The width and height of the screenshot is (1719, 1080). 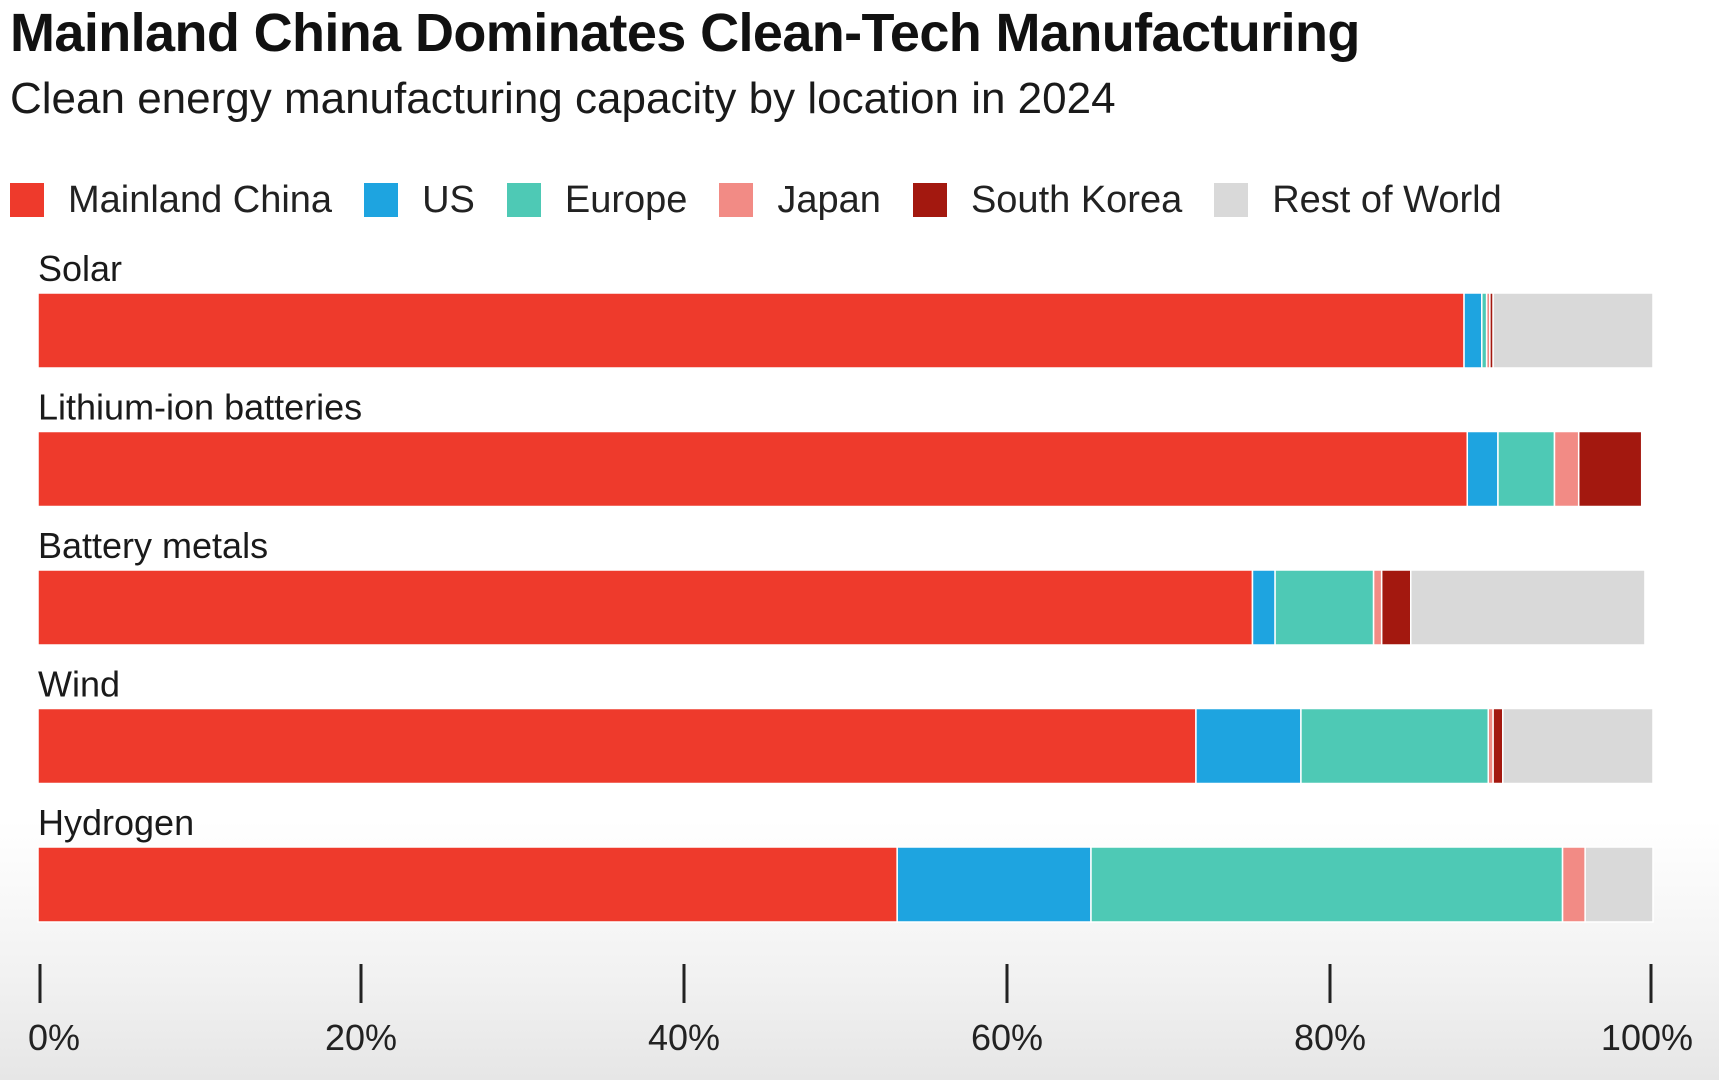 I want to click on legend-item-south-korea: South Korea, so click(x=1047, y=200).